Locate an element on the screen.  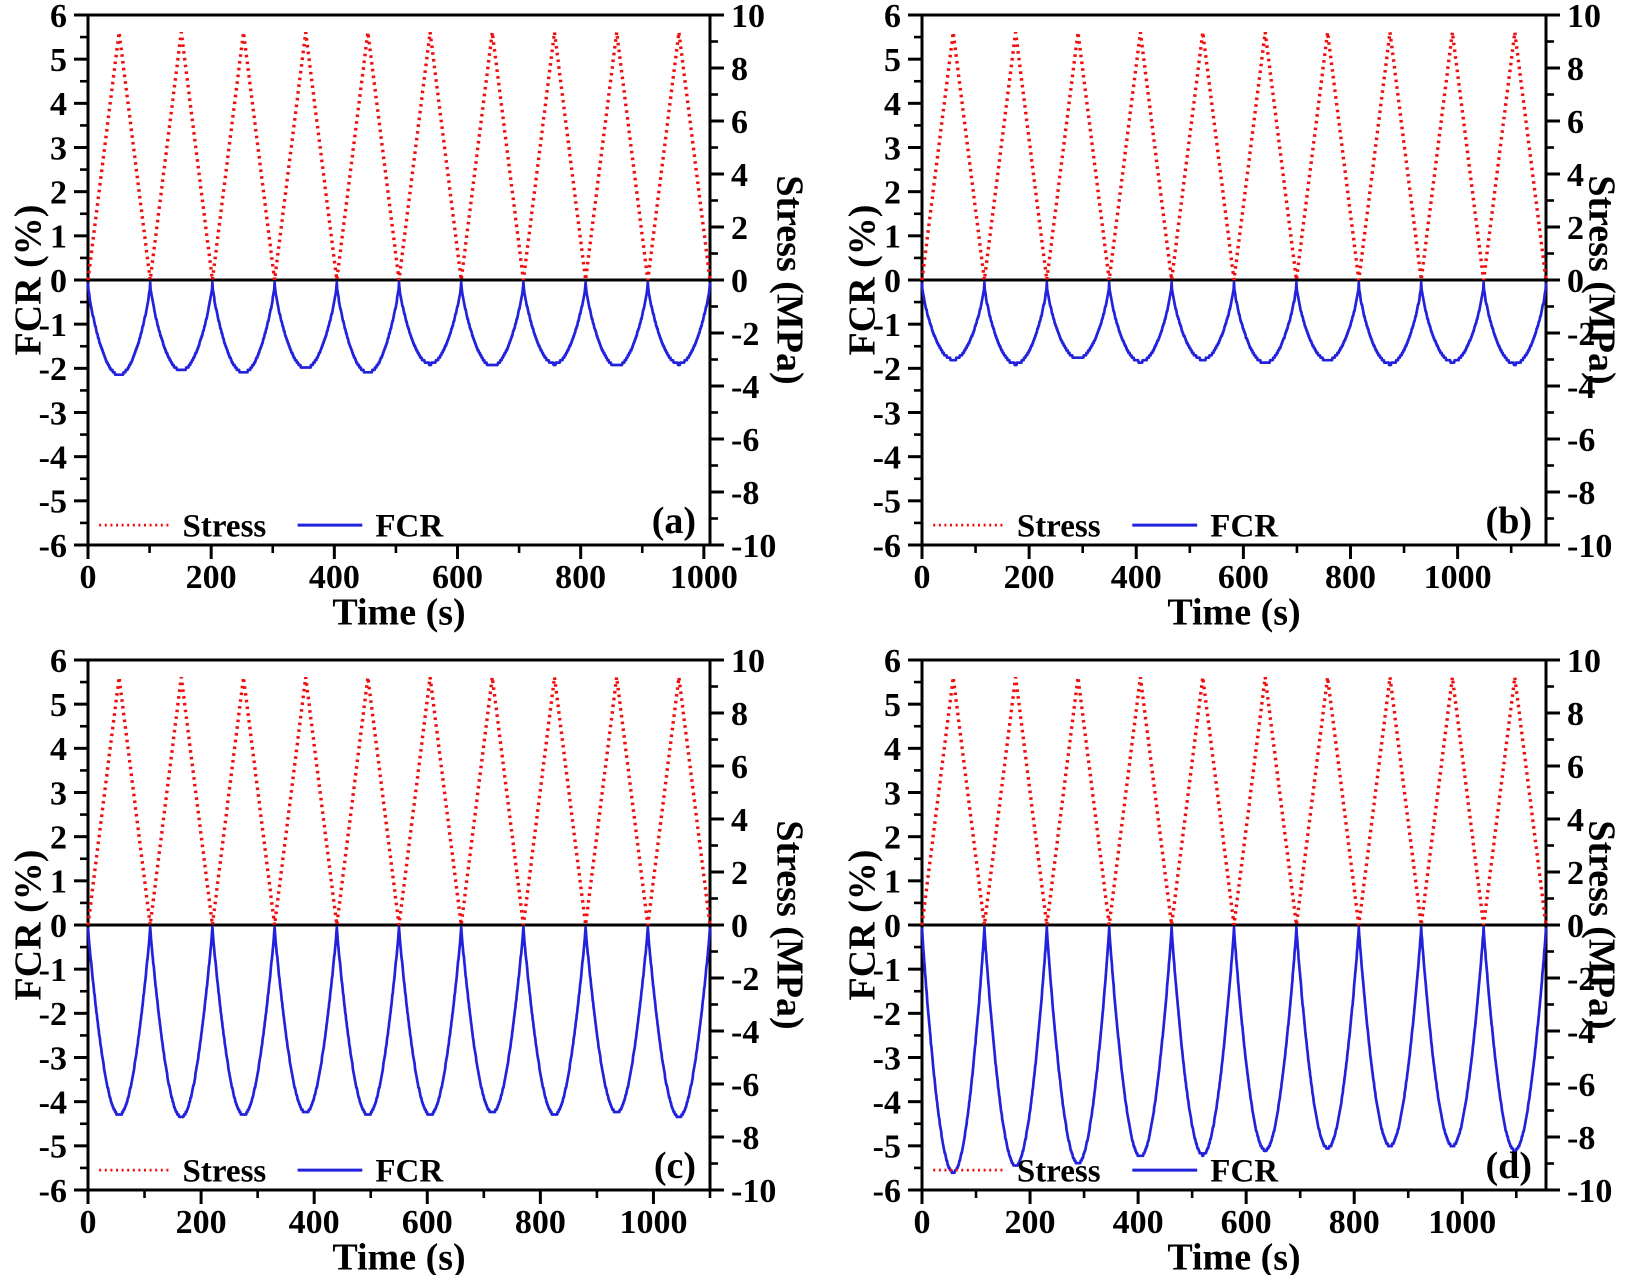
panel-b-left-axis-title: FCR (%) is located at coordinates (862, 280).